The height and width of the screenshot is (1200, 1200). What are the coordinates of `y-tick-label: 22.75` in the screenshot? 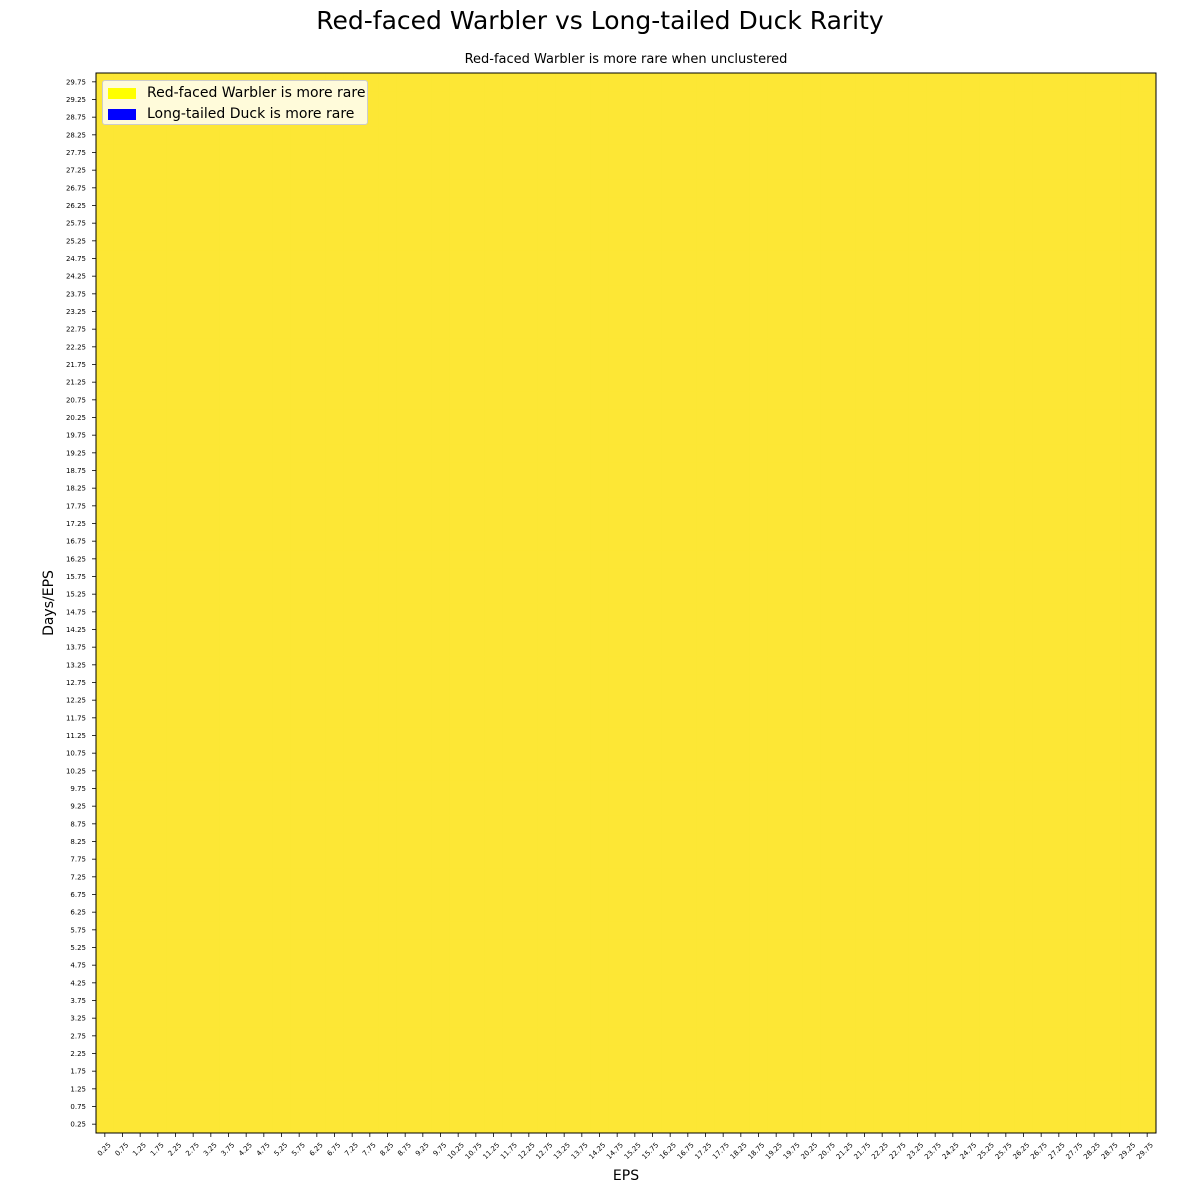 It's located at (76, 330).